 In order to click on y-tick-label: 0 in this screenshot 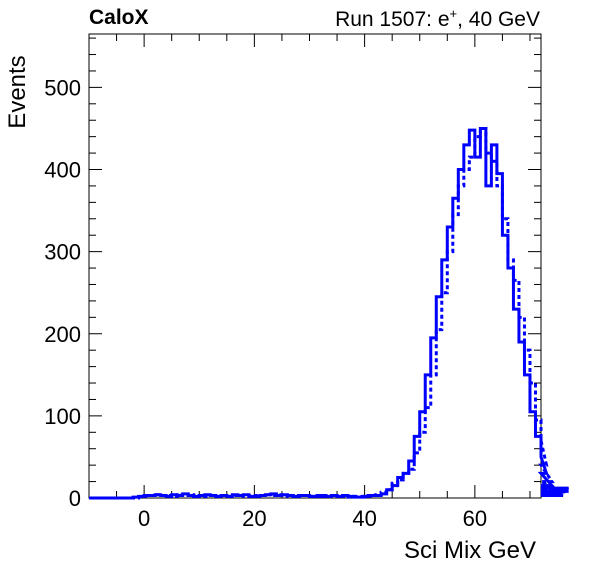, I will do `click(75, 498)`.